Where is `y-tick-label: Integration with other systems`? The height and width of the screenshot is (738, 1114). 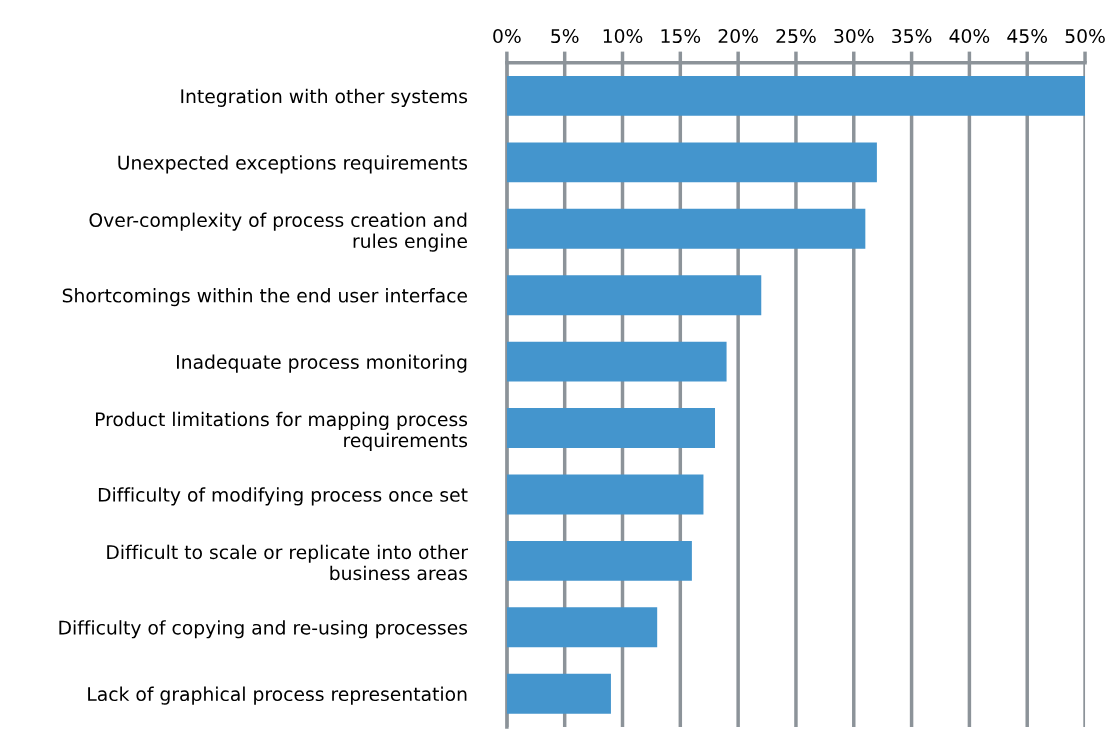 y-tick-label: Integration with other systems is located at coordinates (324, 97).